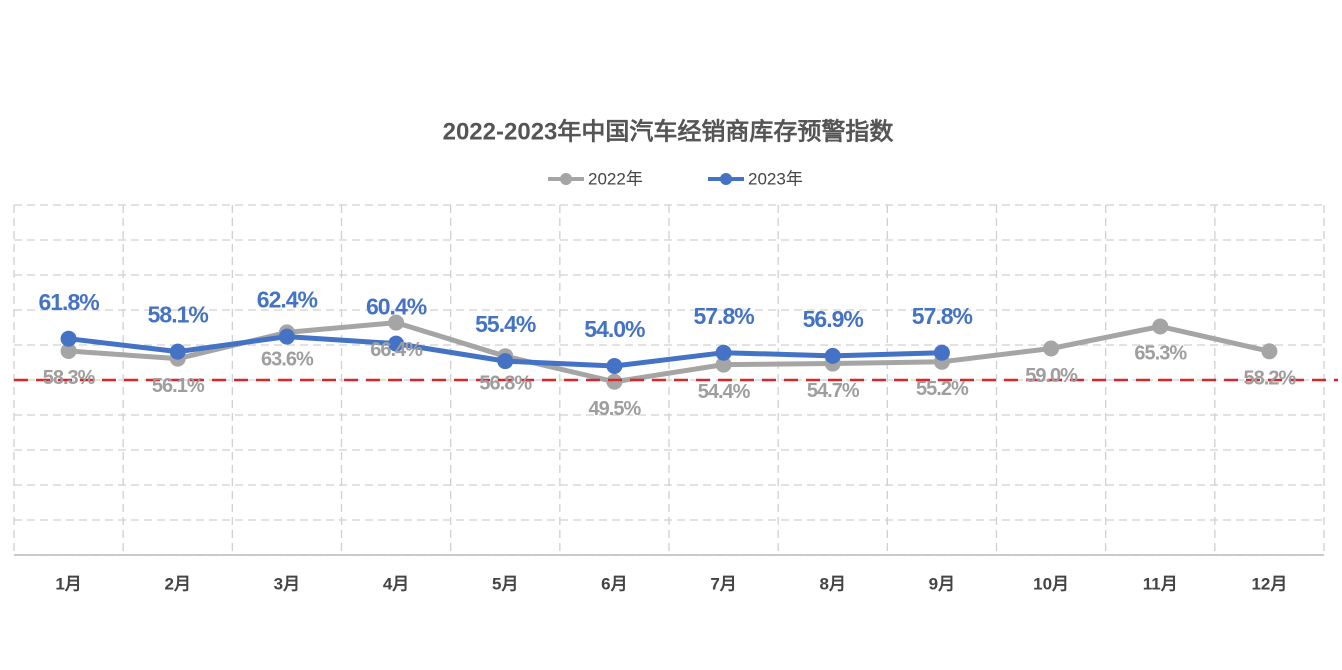 This screenshot has height=670, width=1342. I want to click on data-label: 58.1%, so click(178, 315).